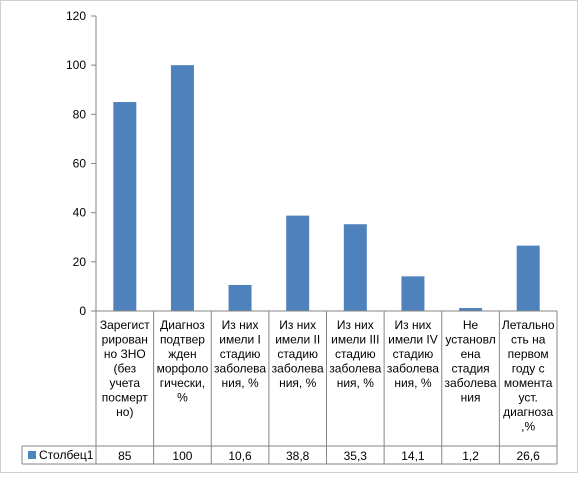  Describe the element at coordinates (80, 262) in the screenshot. I see `y-tick-label: 20` at that location.